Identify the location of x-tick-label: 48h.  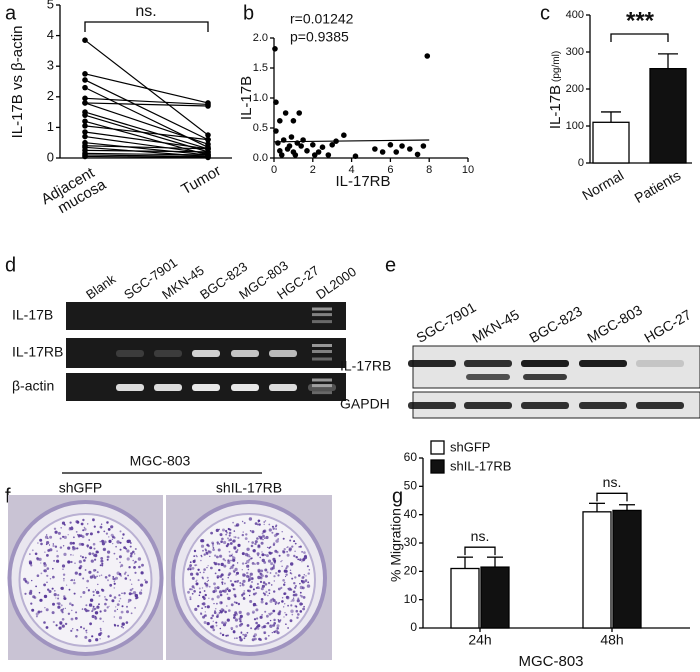
(611, 640).